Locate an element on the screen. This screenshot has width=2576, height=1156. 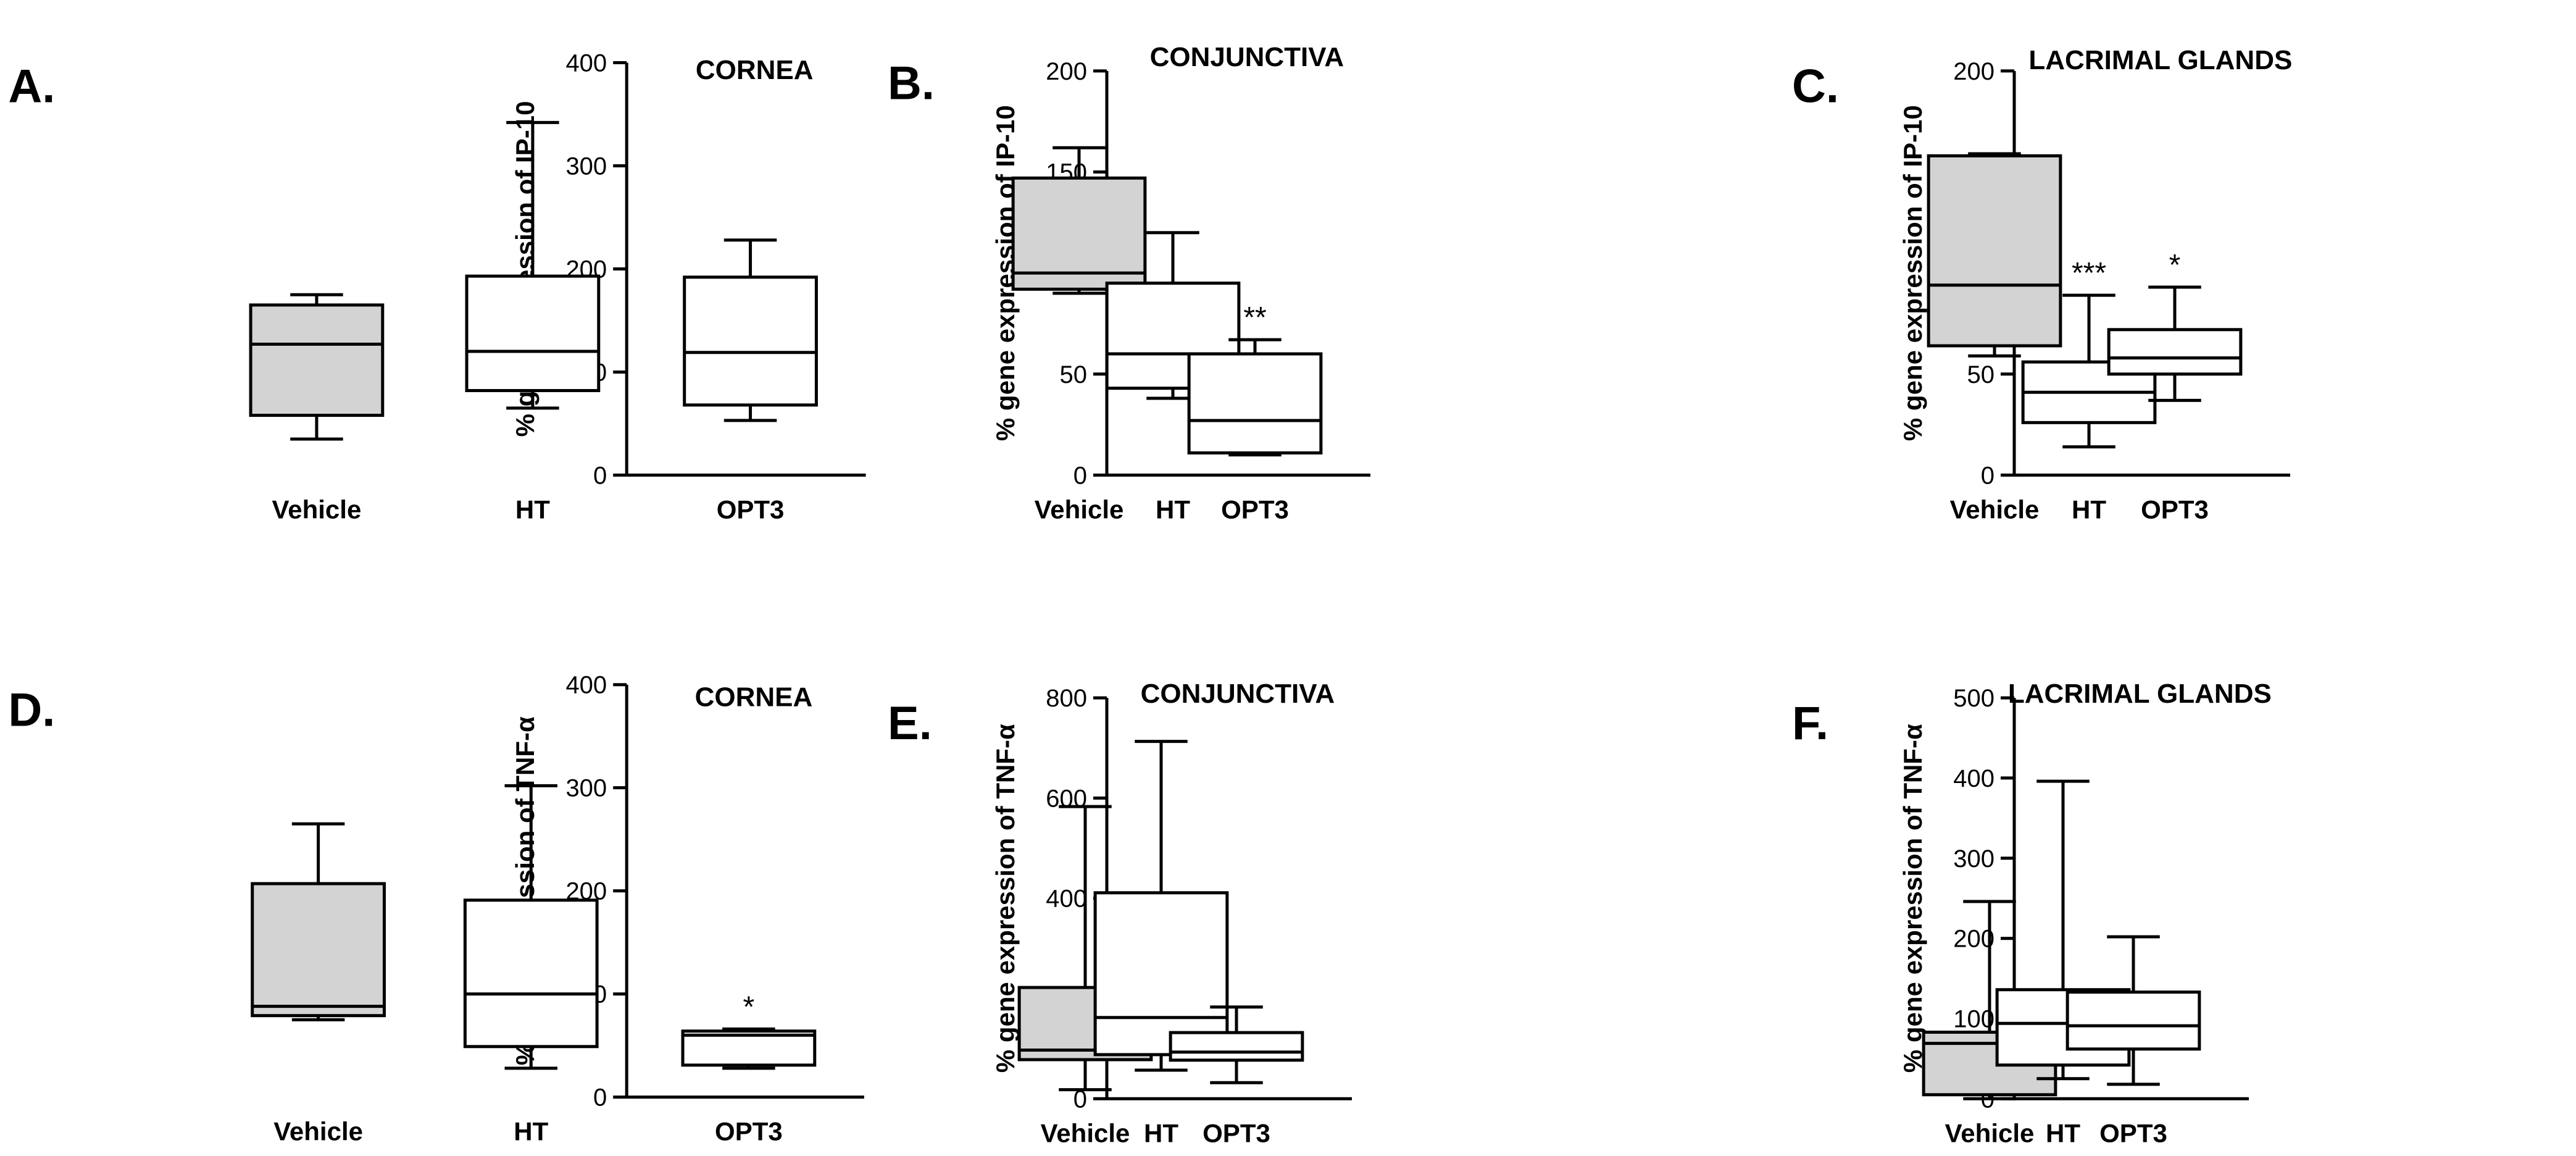
y-tick-label: 600 is located at coordinates (1066, 798).